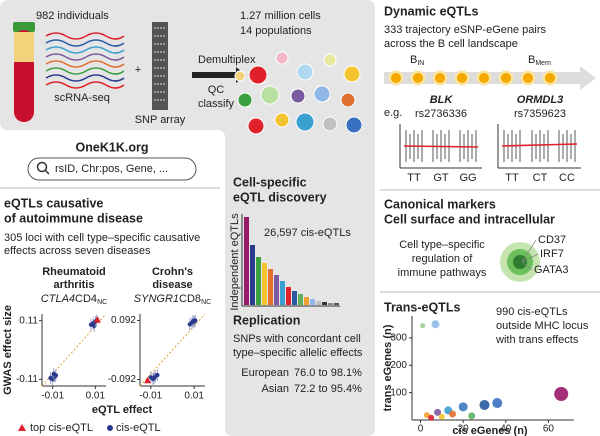  What do you see at coordinates (431, 11) in the screenshot?
I see `section-title: Dynamic eQTLs` at bounding box center [431, 11].